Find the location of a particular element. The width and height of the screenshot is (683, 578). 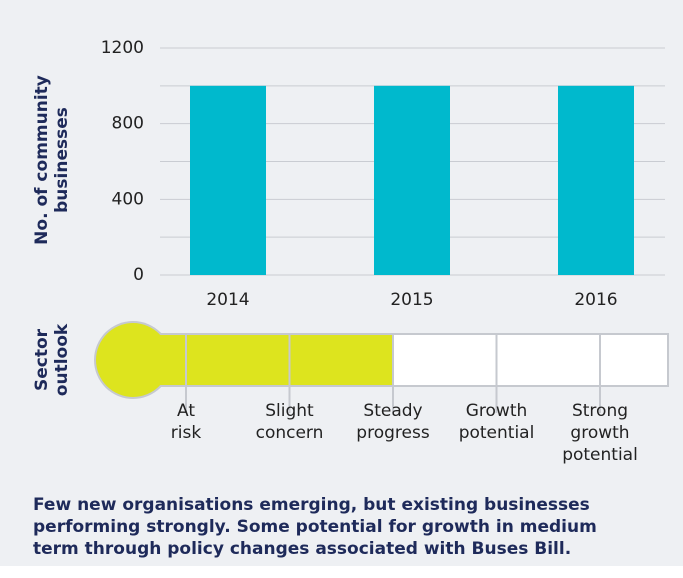

gauge-fill is located at coordinates (263, 360).